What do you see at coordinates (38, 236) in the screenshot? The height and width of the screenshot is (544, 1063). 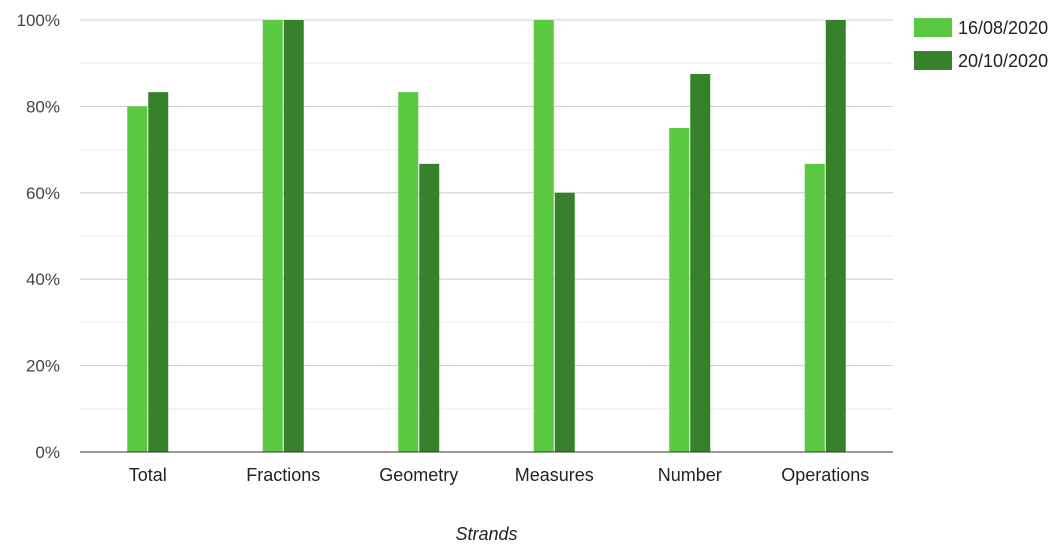 I see `y-axis-ticks: 0% 20% 40% 60% 80% 100%` at bounding box center [38, 236].